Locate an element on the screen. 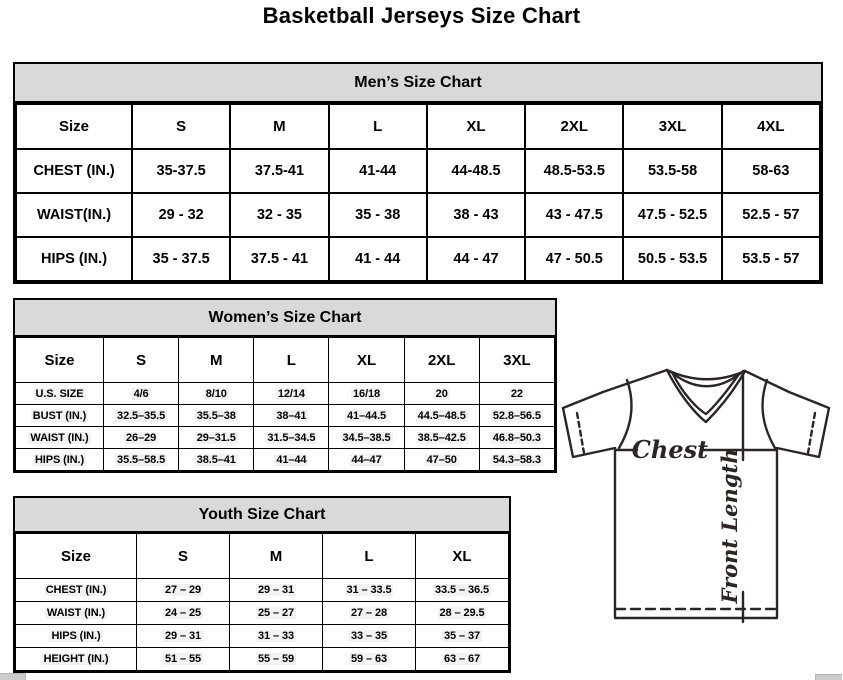 The height and width of the screenshot is (680, 843). size-value-cell: 20 is located at coordinates (441, 393).